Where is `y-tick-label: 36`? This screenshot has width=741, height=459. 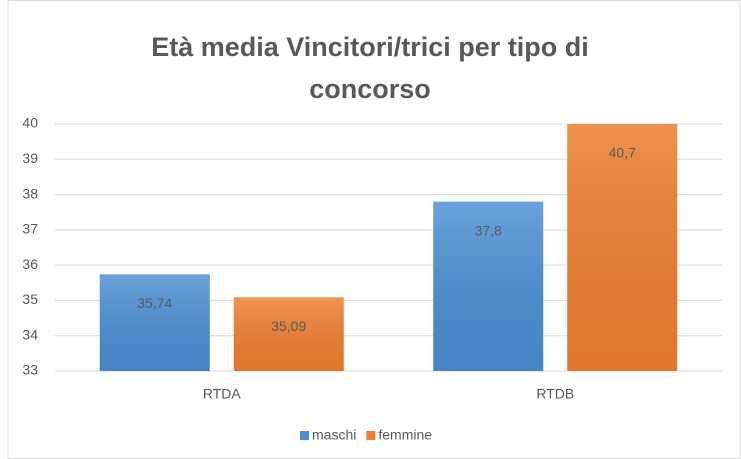 y-tick-label: 36 is located at coordinates (30, 264).